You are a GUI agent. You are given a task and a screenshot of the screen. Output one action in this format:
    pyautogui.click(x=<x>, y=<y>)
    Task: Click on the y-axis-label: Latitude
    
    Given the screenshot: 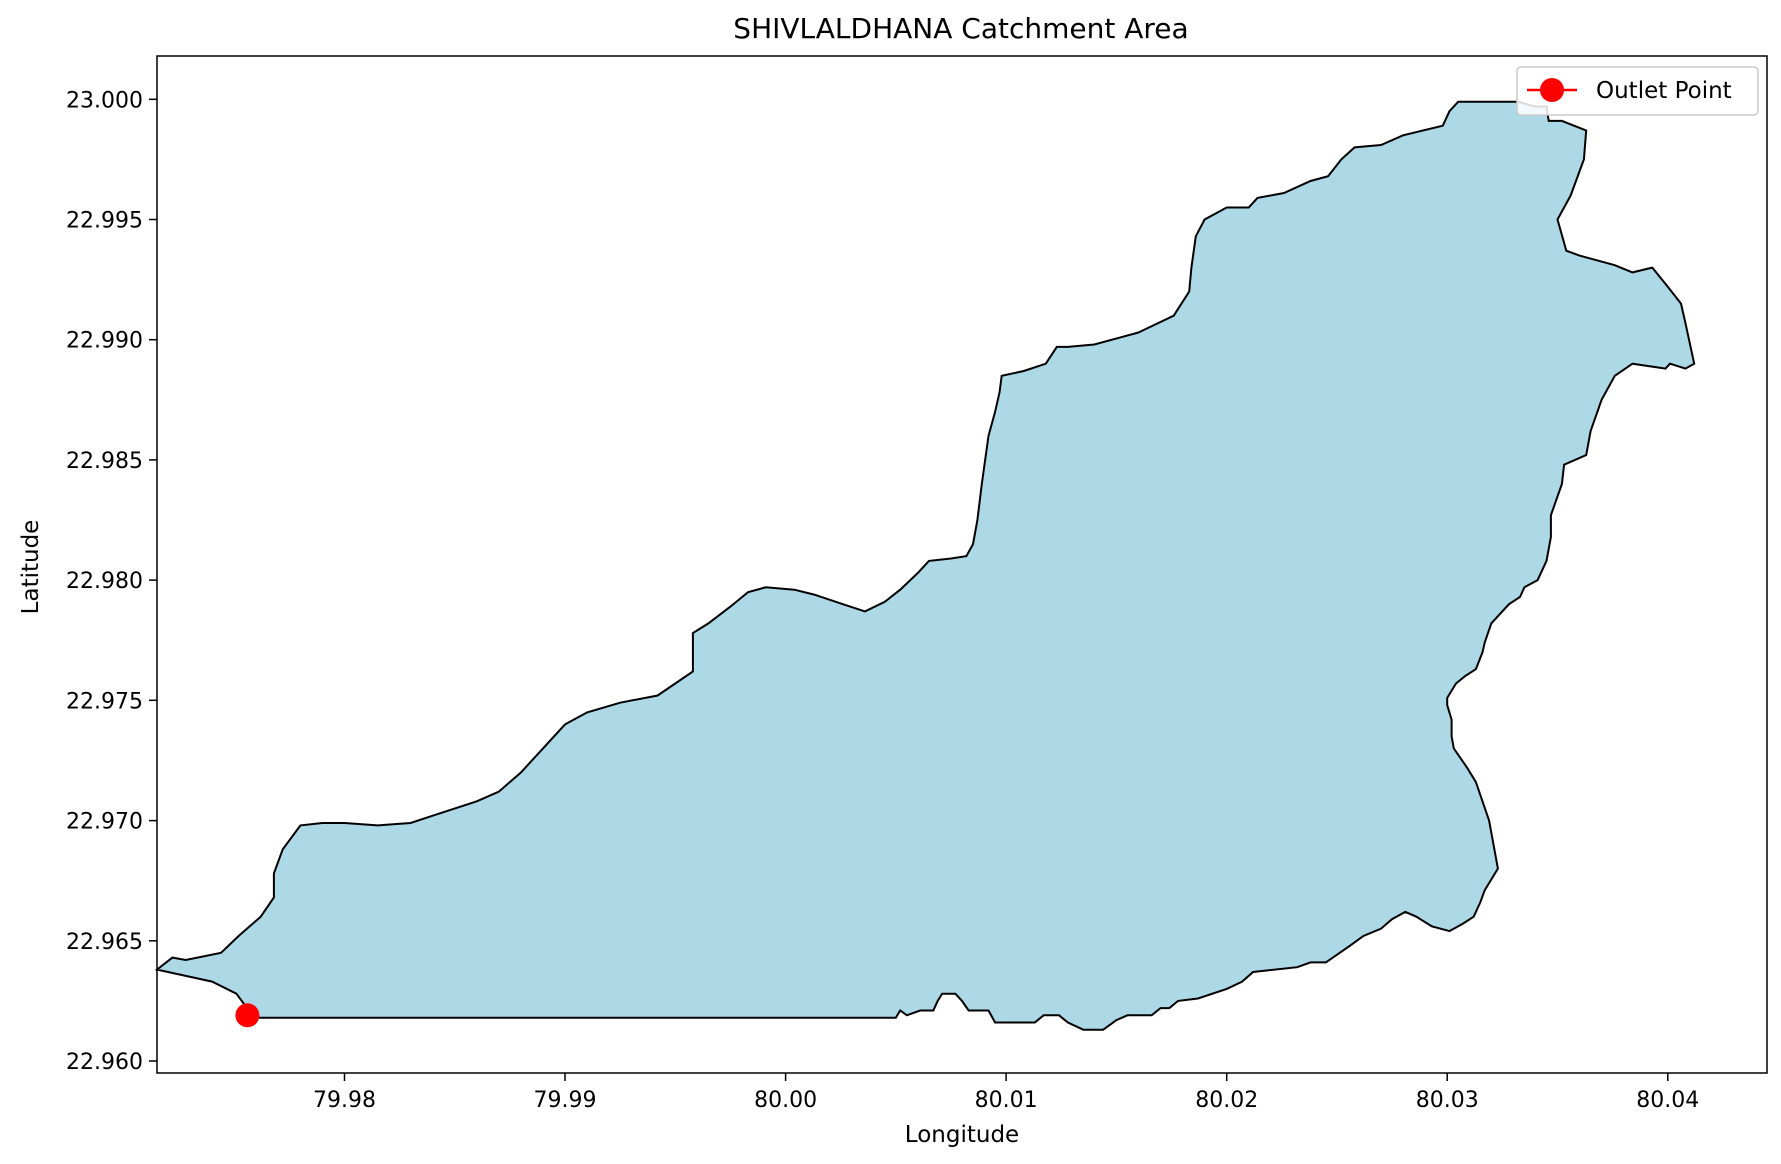 What is the action you would take?
    pyautogui.click(x=31, y=567)
    